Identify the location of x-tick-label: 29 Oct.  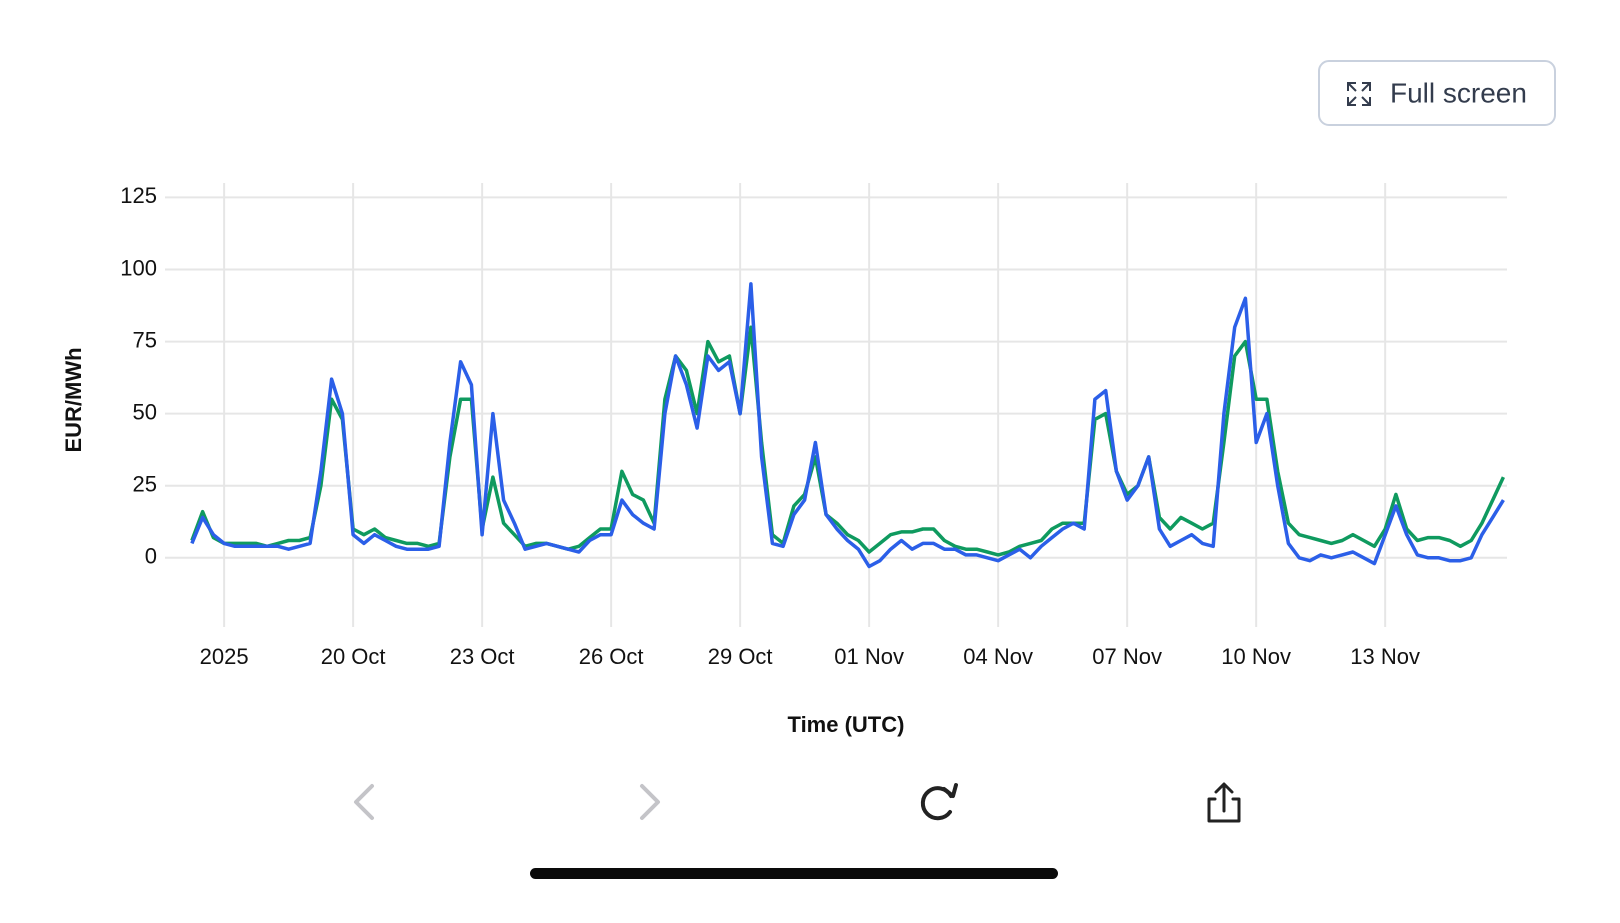
(740, 656).